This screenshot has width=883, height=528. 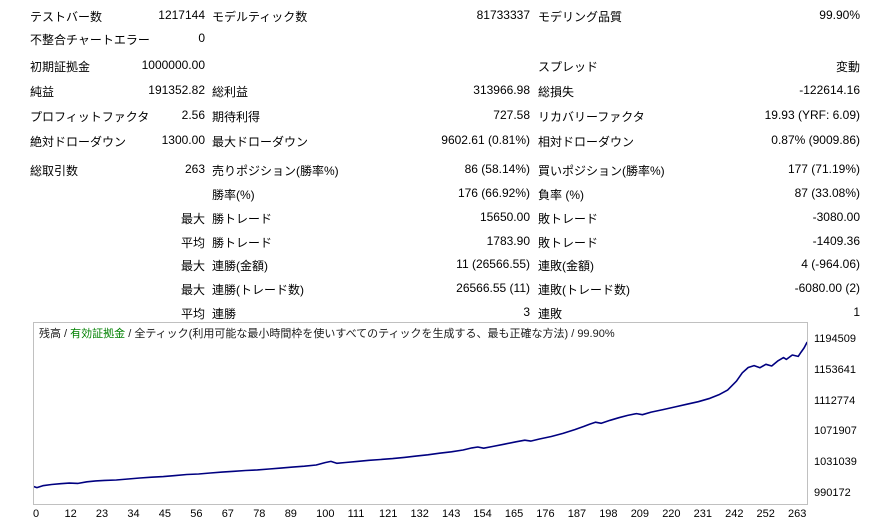 I want to click on x-axis-label: 252, so click(x=765, y=514).